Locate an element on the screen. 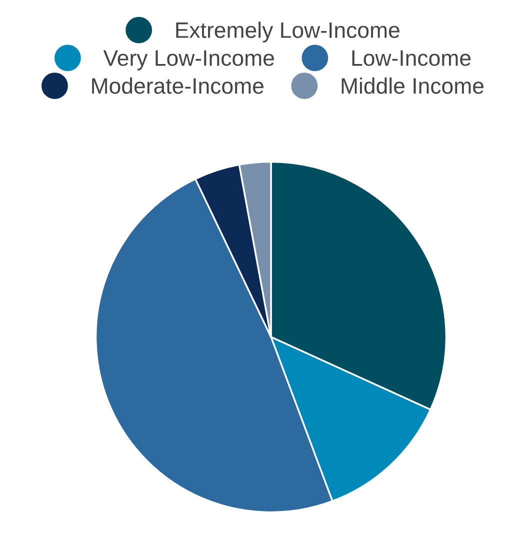 The image size is (517, 558). legend-label: Extremely Low-Income is located at coordinates (288, 32).